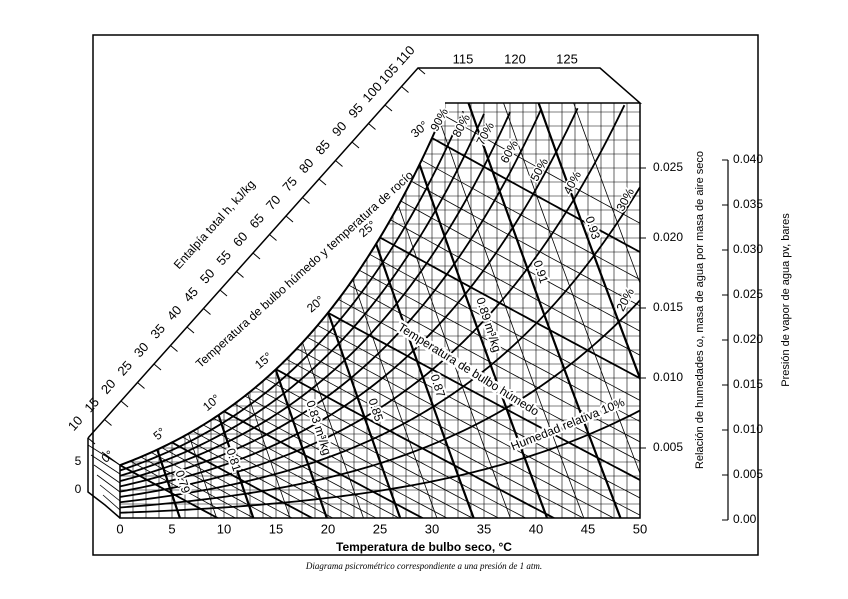 This screenshot has height=599, width=848. What do you see at coordinates (108, 456) in the screenshot?
I see `saturation-temp: 0°` at bounding box center [108, 456].